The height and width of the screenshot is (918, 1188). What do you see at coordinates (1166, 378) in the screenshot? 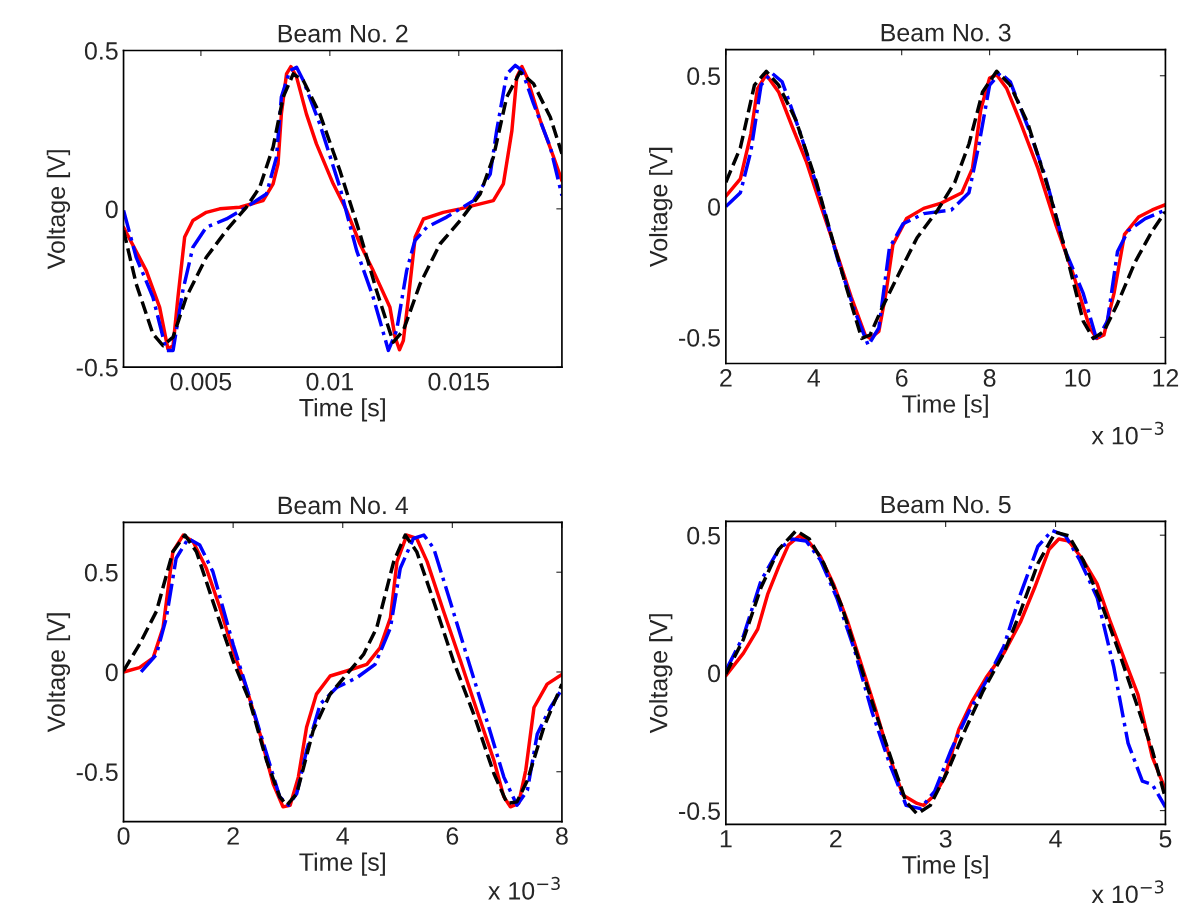
I see `x-tick-label: 12` at bounding box center [1166, 378].